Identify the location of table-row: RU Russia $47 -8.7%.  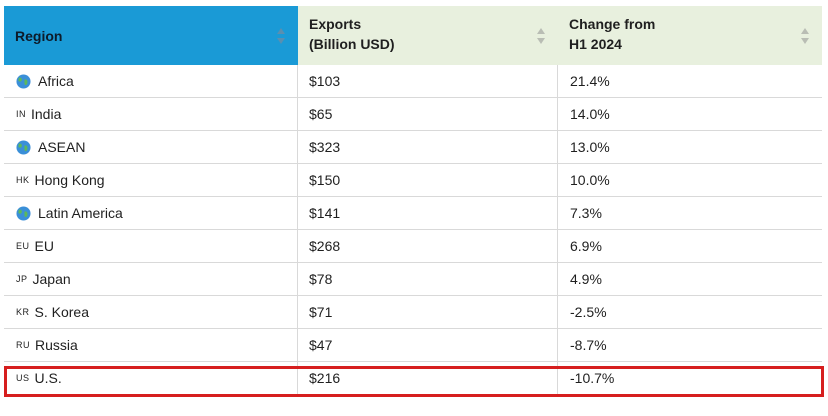
(413, 345).